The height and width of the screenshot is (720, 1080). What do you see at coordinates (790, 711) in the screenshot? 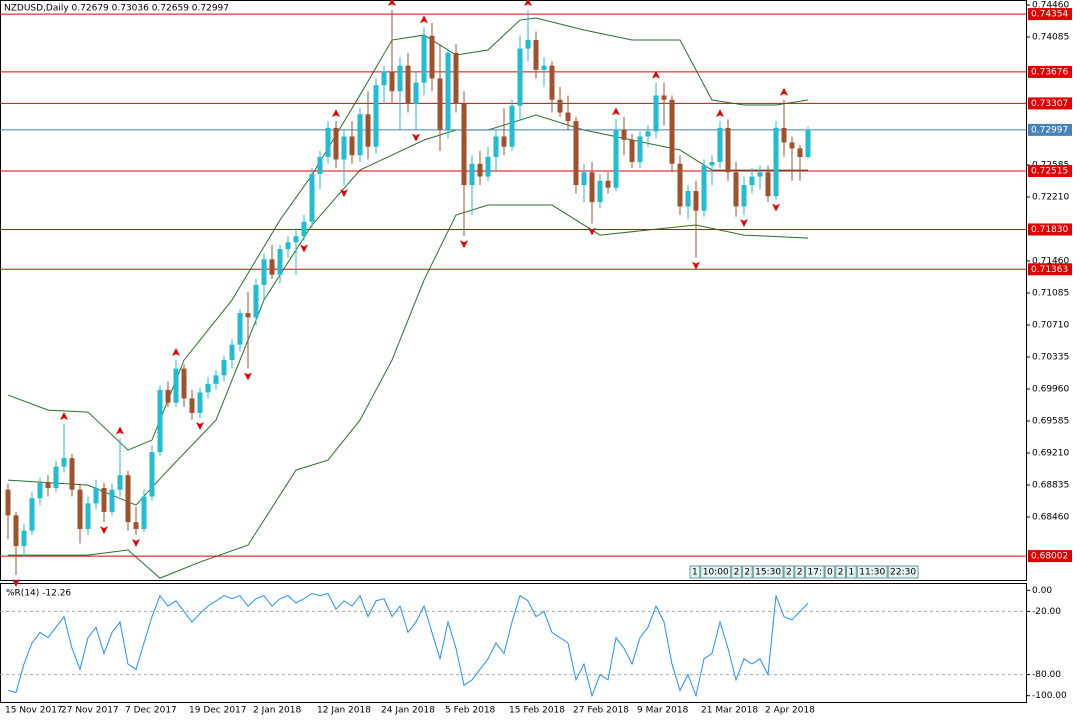
I see `x-tick-label: 2 Apr 2018` at bounding box center [790, 711].